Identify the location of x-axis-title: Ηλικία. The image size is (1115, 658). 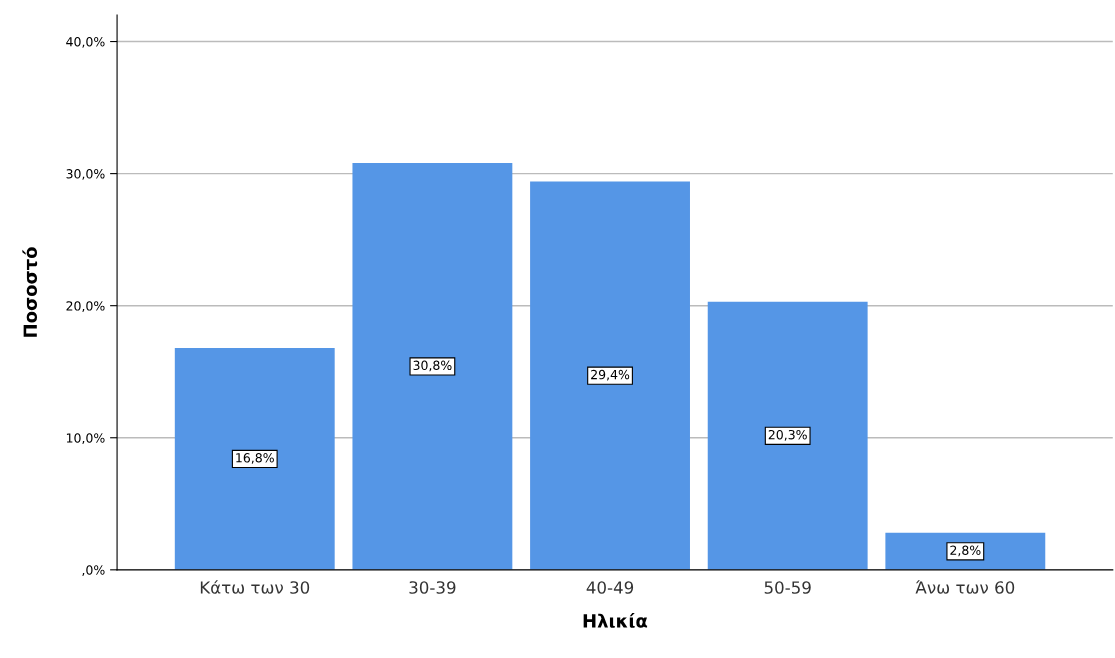
(615, 620).